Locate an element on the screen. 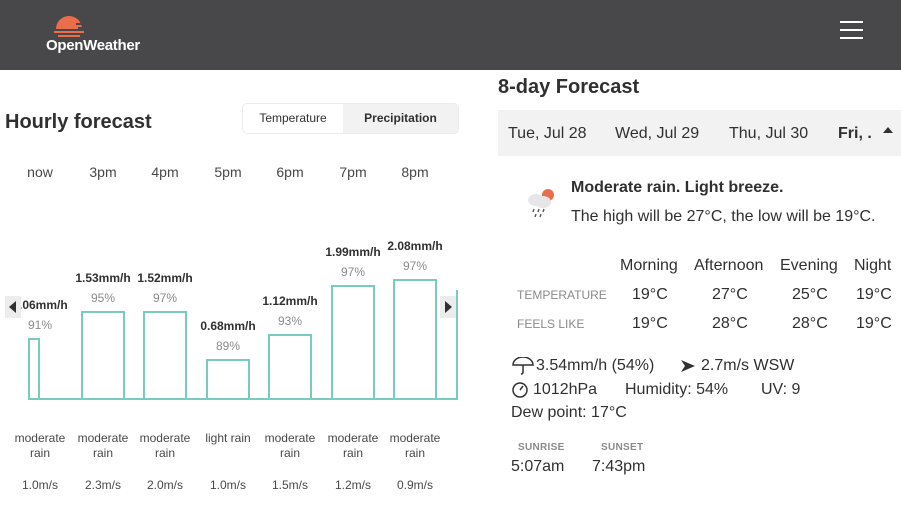  hour-label: 4pm is located at coordinates (165, 172).